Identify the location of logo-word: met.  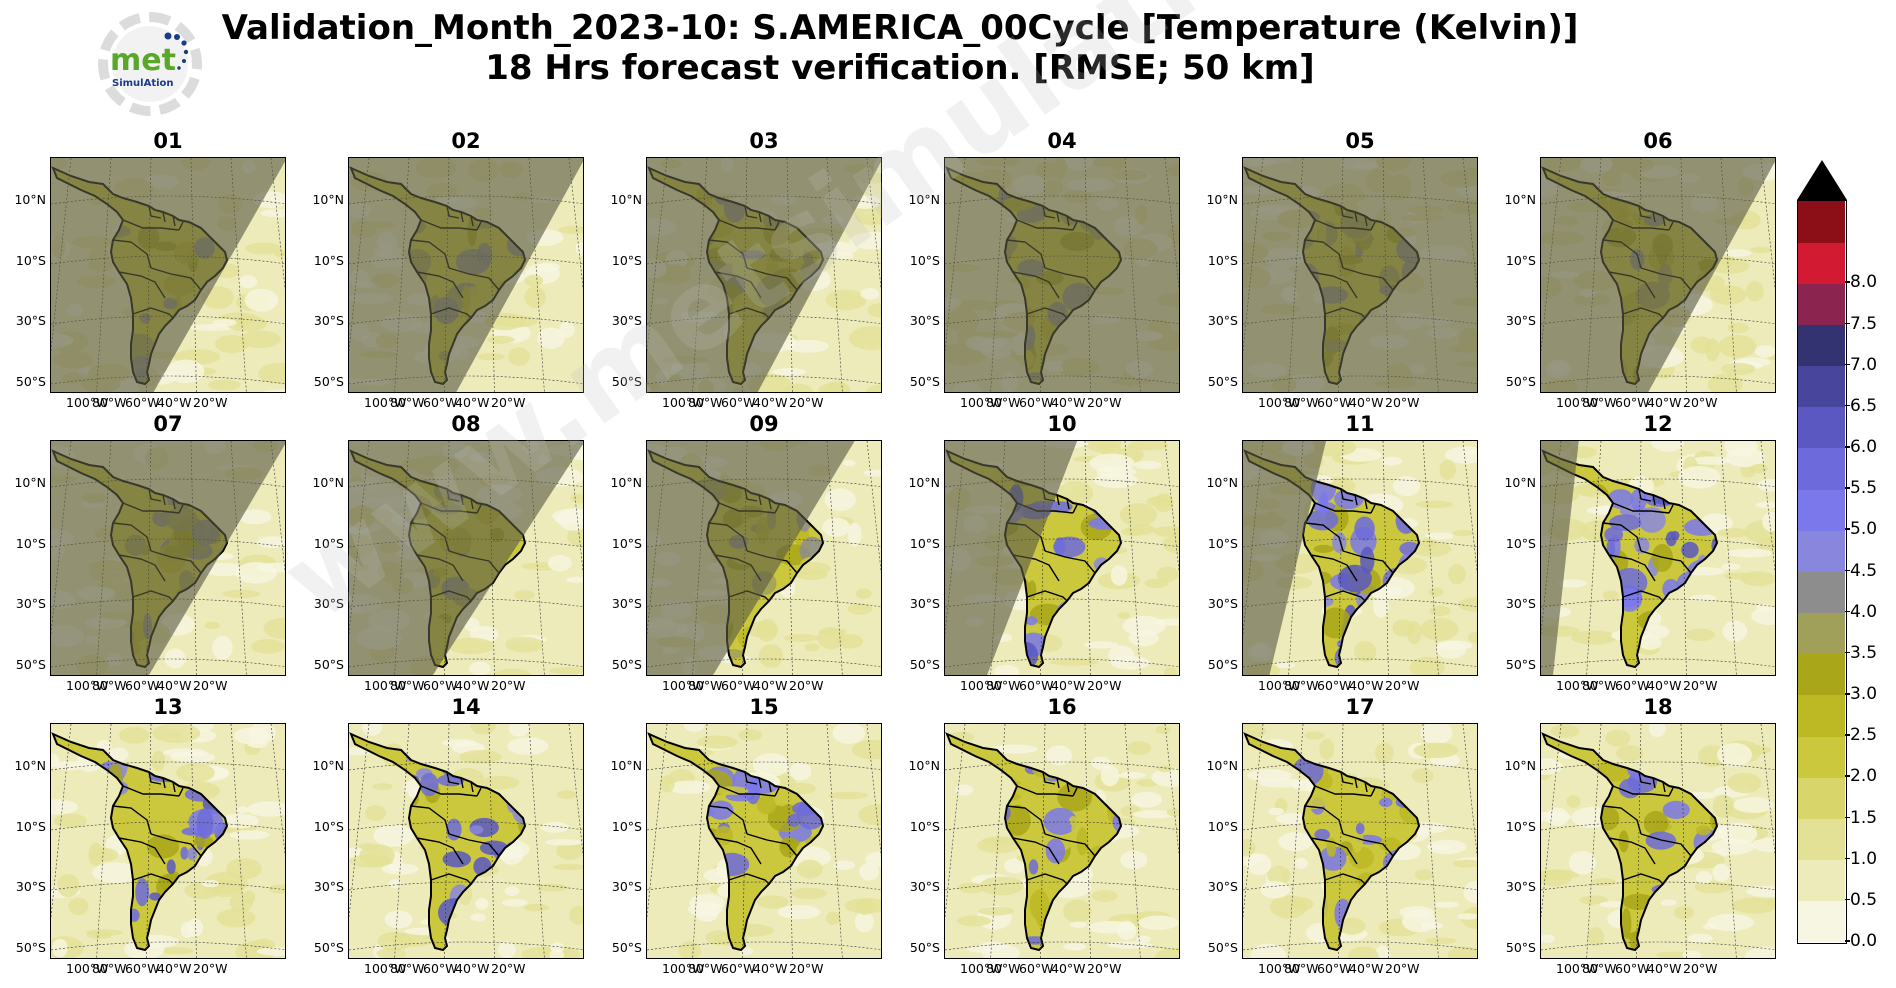
(143, 60).